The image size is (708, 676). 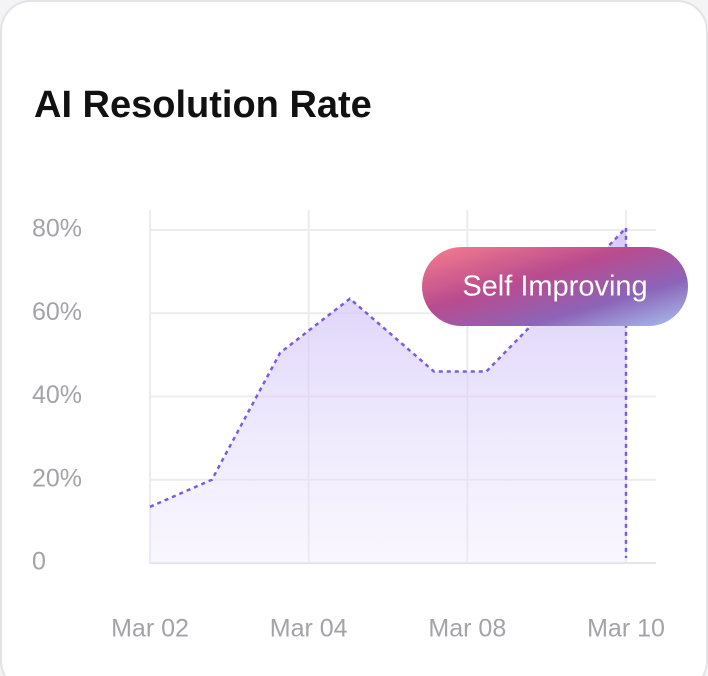 I want to click on x-tick-label: Mar 08, so click(x=467, y=629).